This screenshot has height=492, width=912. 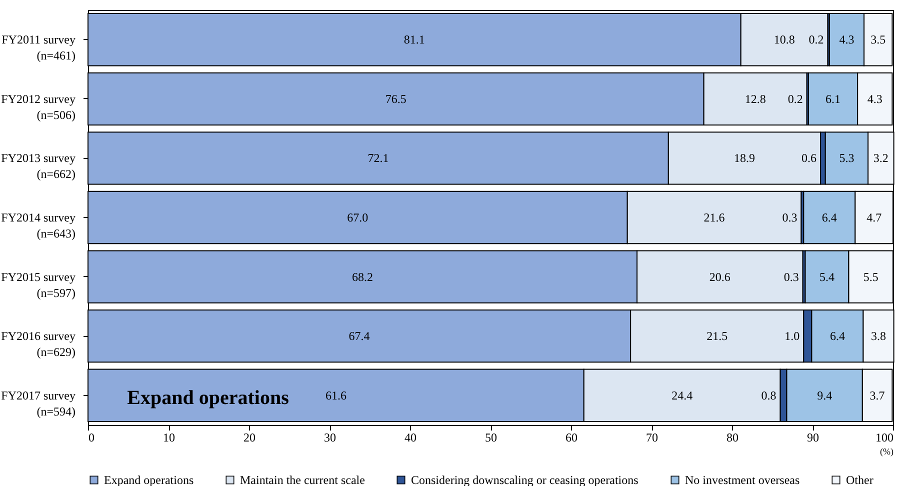 What do you see at coordinates (719, 277) in the screenshot?
I see `data-label: 20.6` at bounding box center [719, 277].